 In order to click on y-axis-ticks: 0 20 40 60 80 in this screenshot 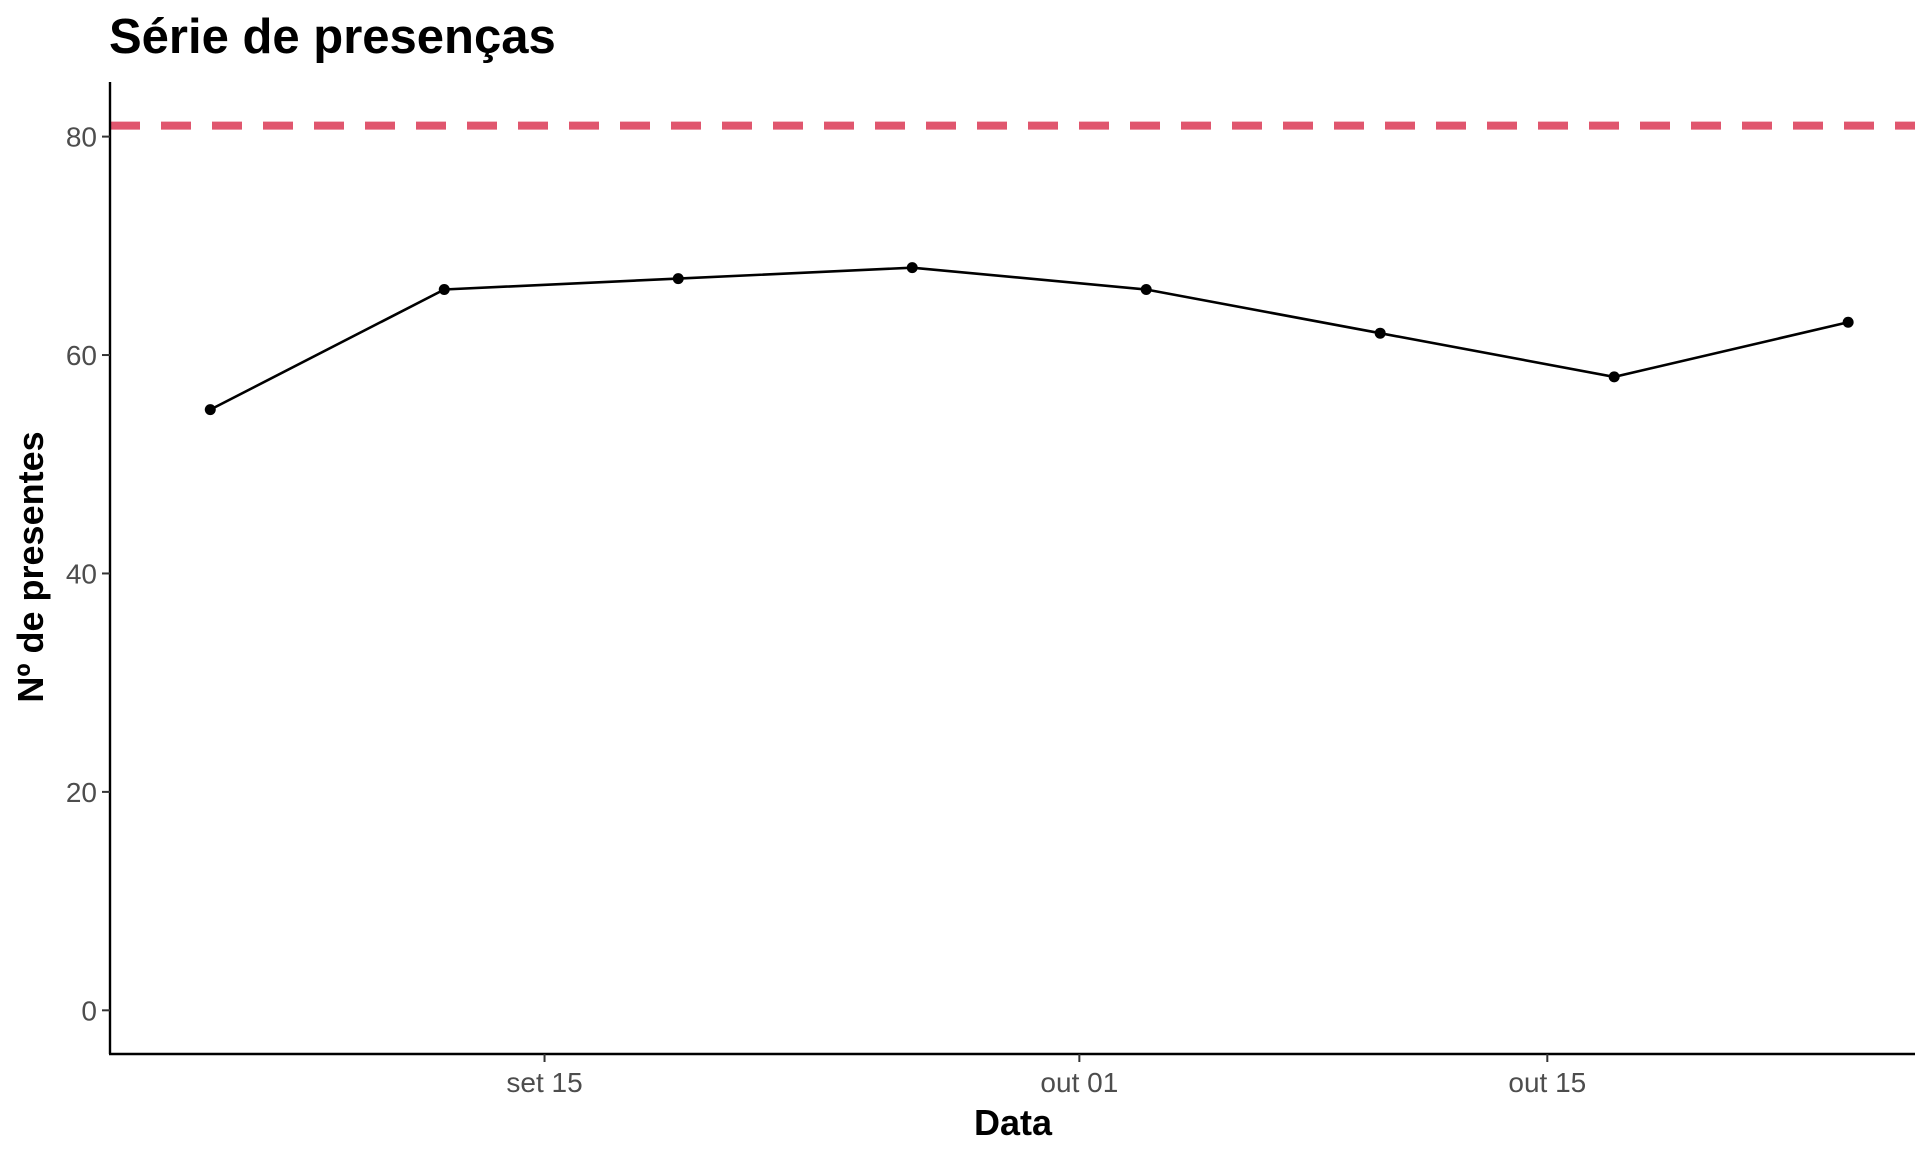, I will do `click(88, 574)`.